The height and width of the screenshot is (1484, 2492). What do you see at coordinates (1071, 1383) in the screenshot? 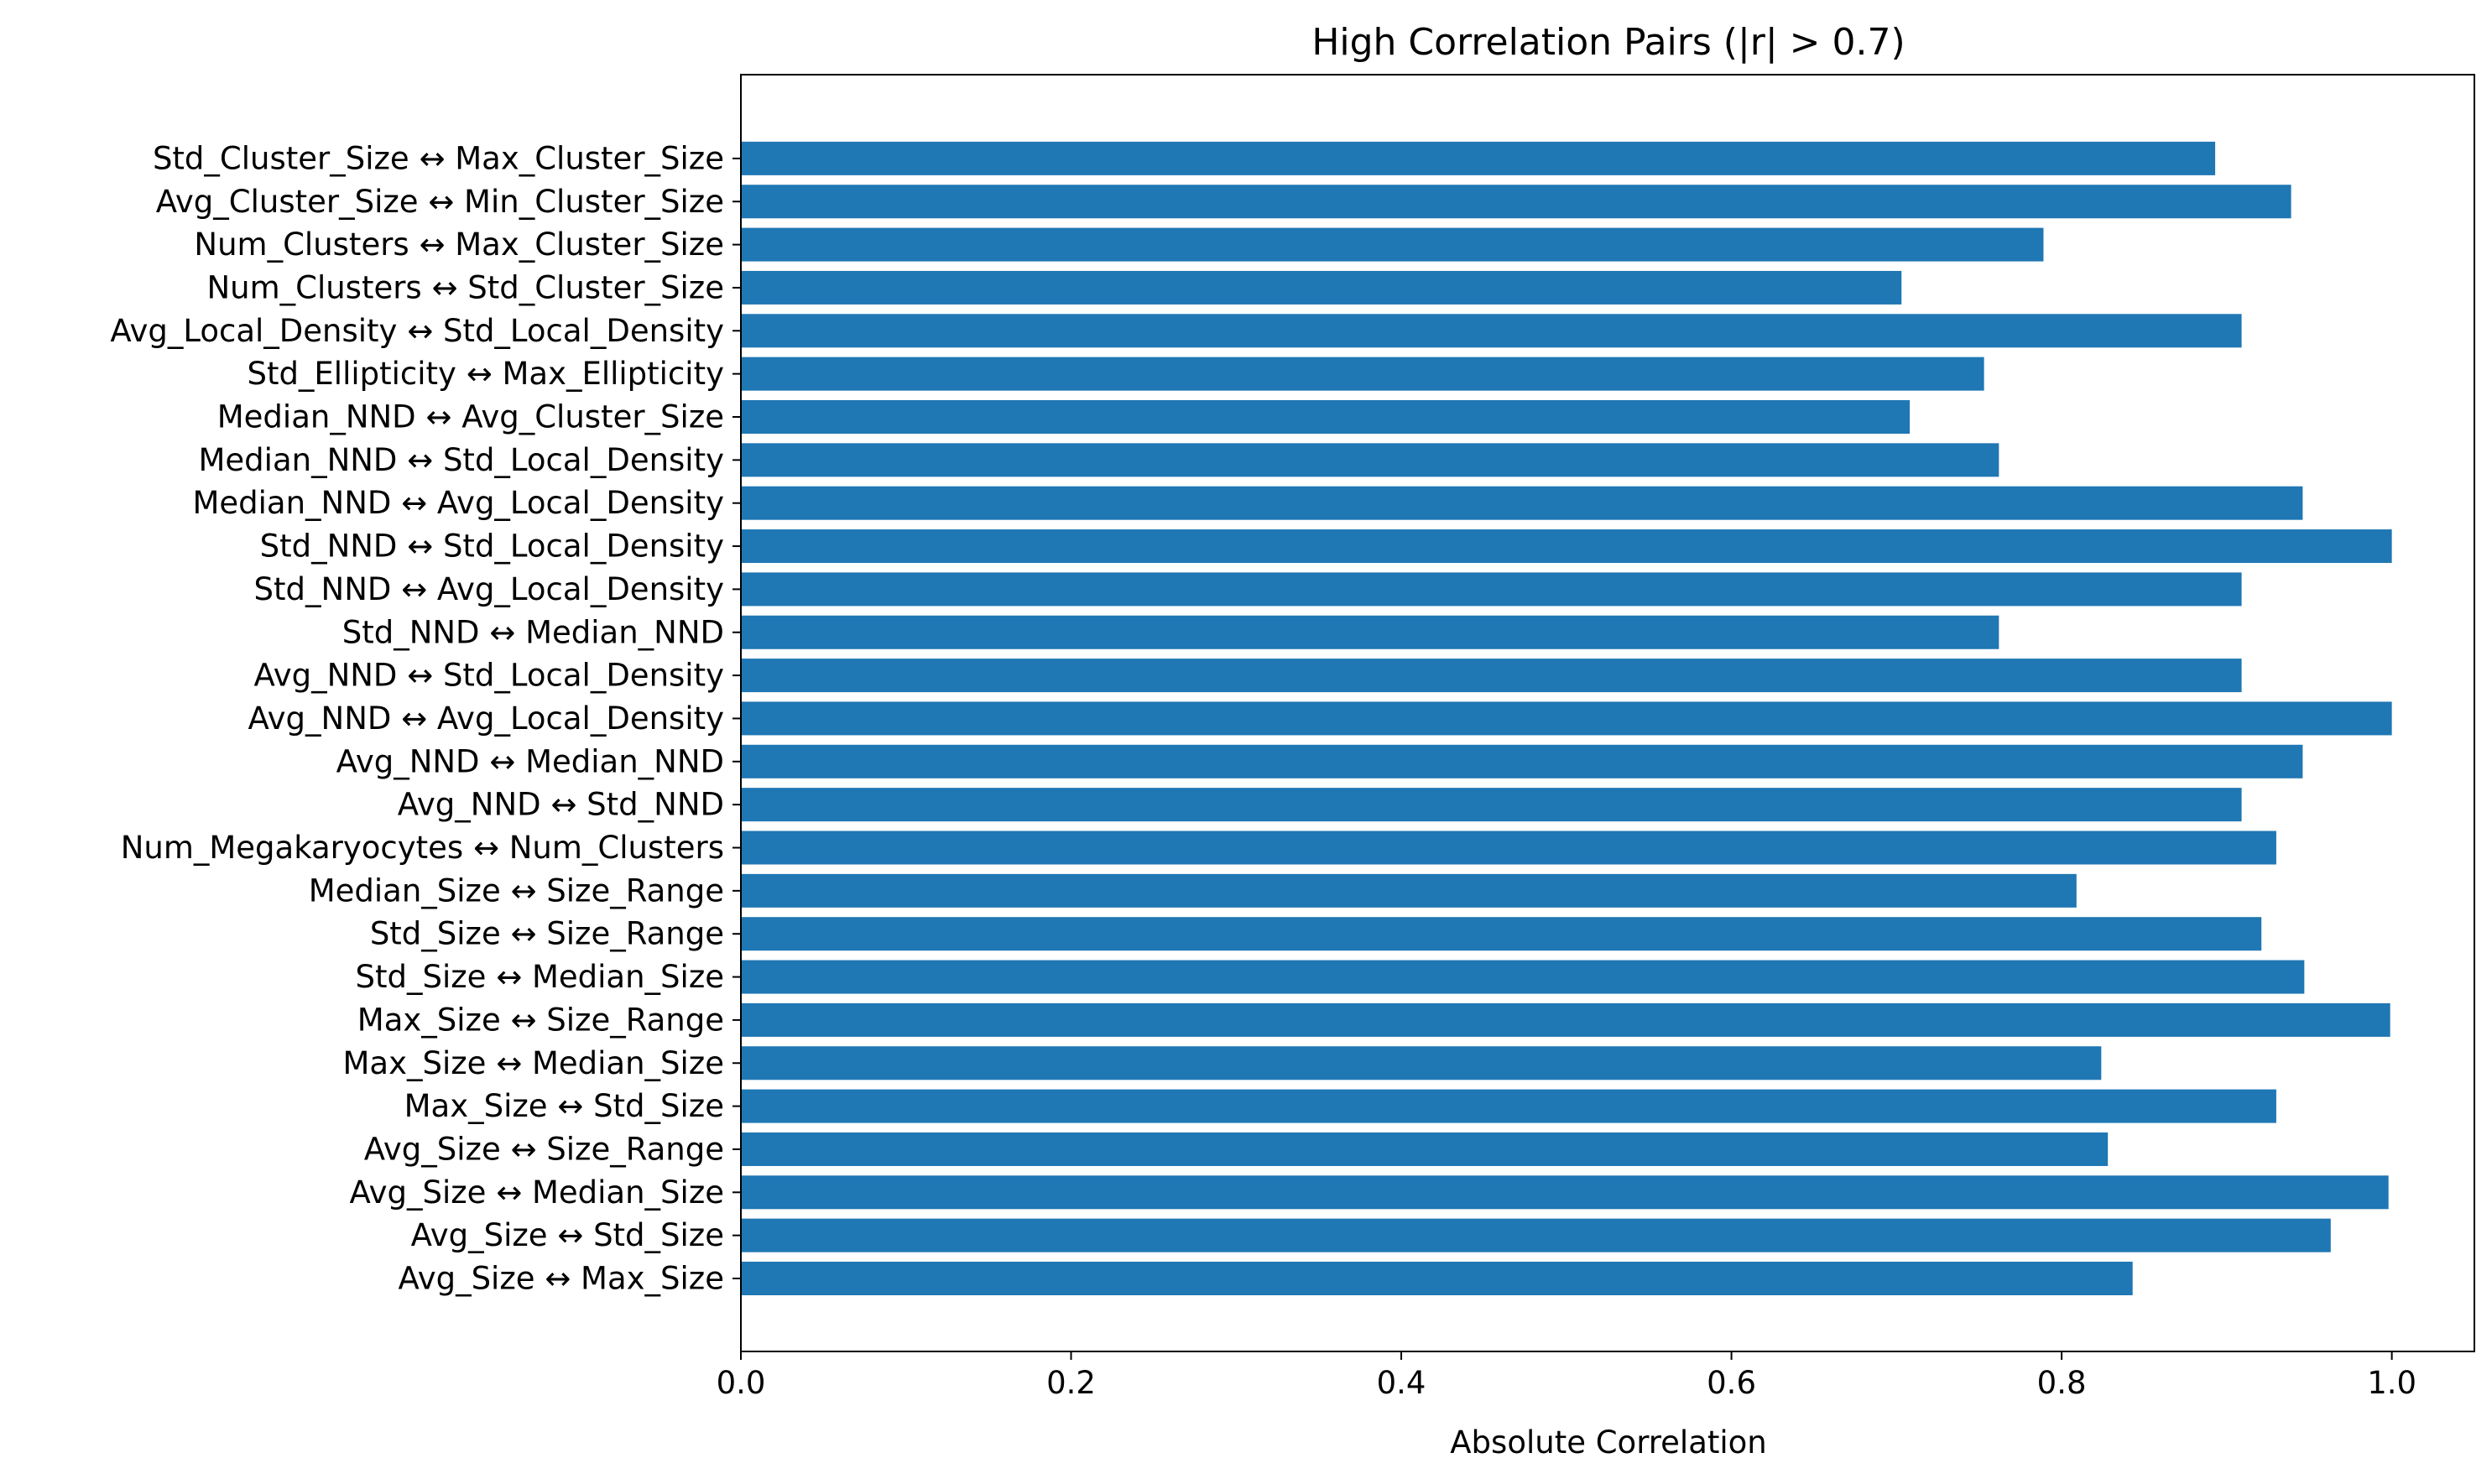
I see `x-tick-label: 0.2` at bounding box center [1071, 1383].